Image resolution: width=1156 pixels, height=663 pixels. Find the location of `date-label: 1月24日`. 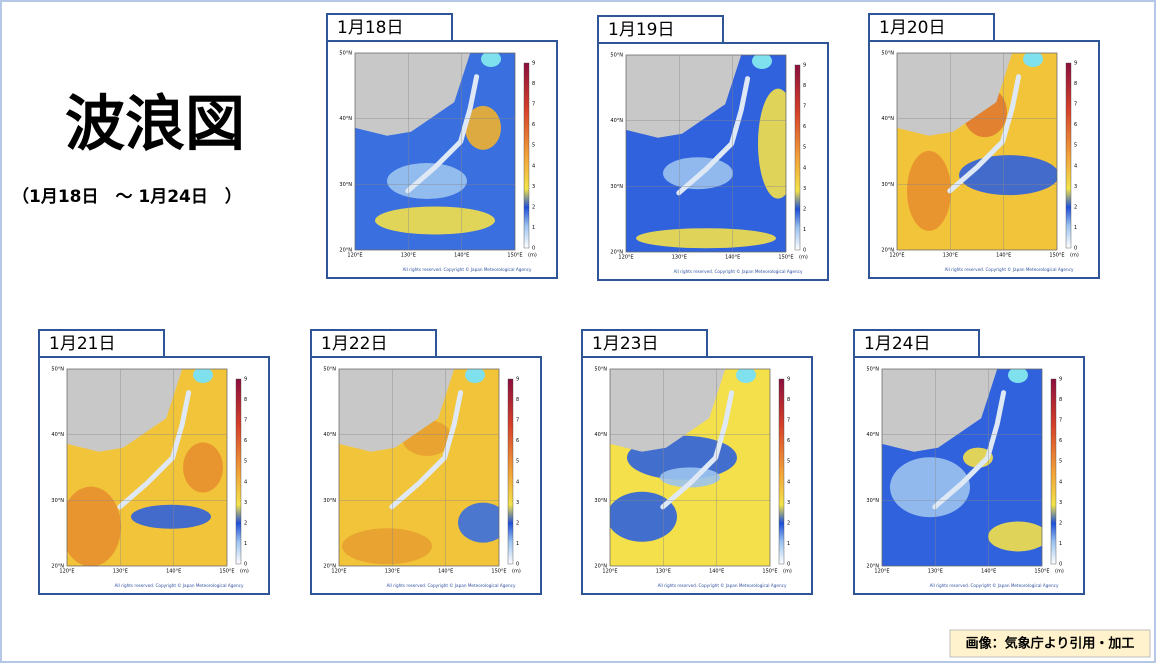

date-label: 1月24日 is located at coordinates (897, 344).